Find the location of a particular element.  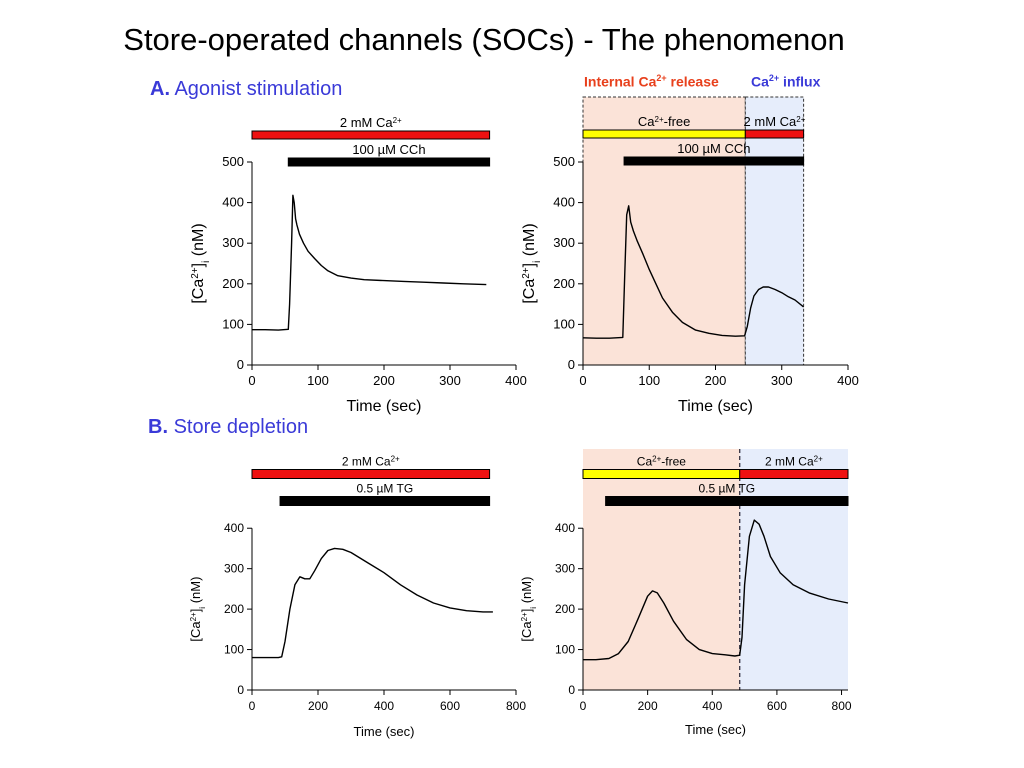

influx-phase-label: Ca2+ influx is located at coordinates (786, 81).